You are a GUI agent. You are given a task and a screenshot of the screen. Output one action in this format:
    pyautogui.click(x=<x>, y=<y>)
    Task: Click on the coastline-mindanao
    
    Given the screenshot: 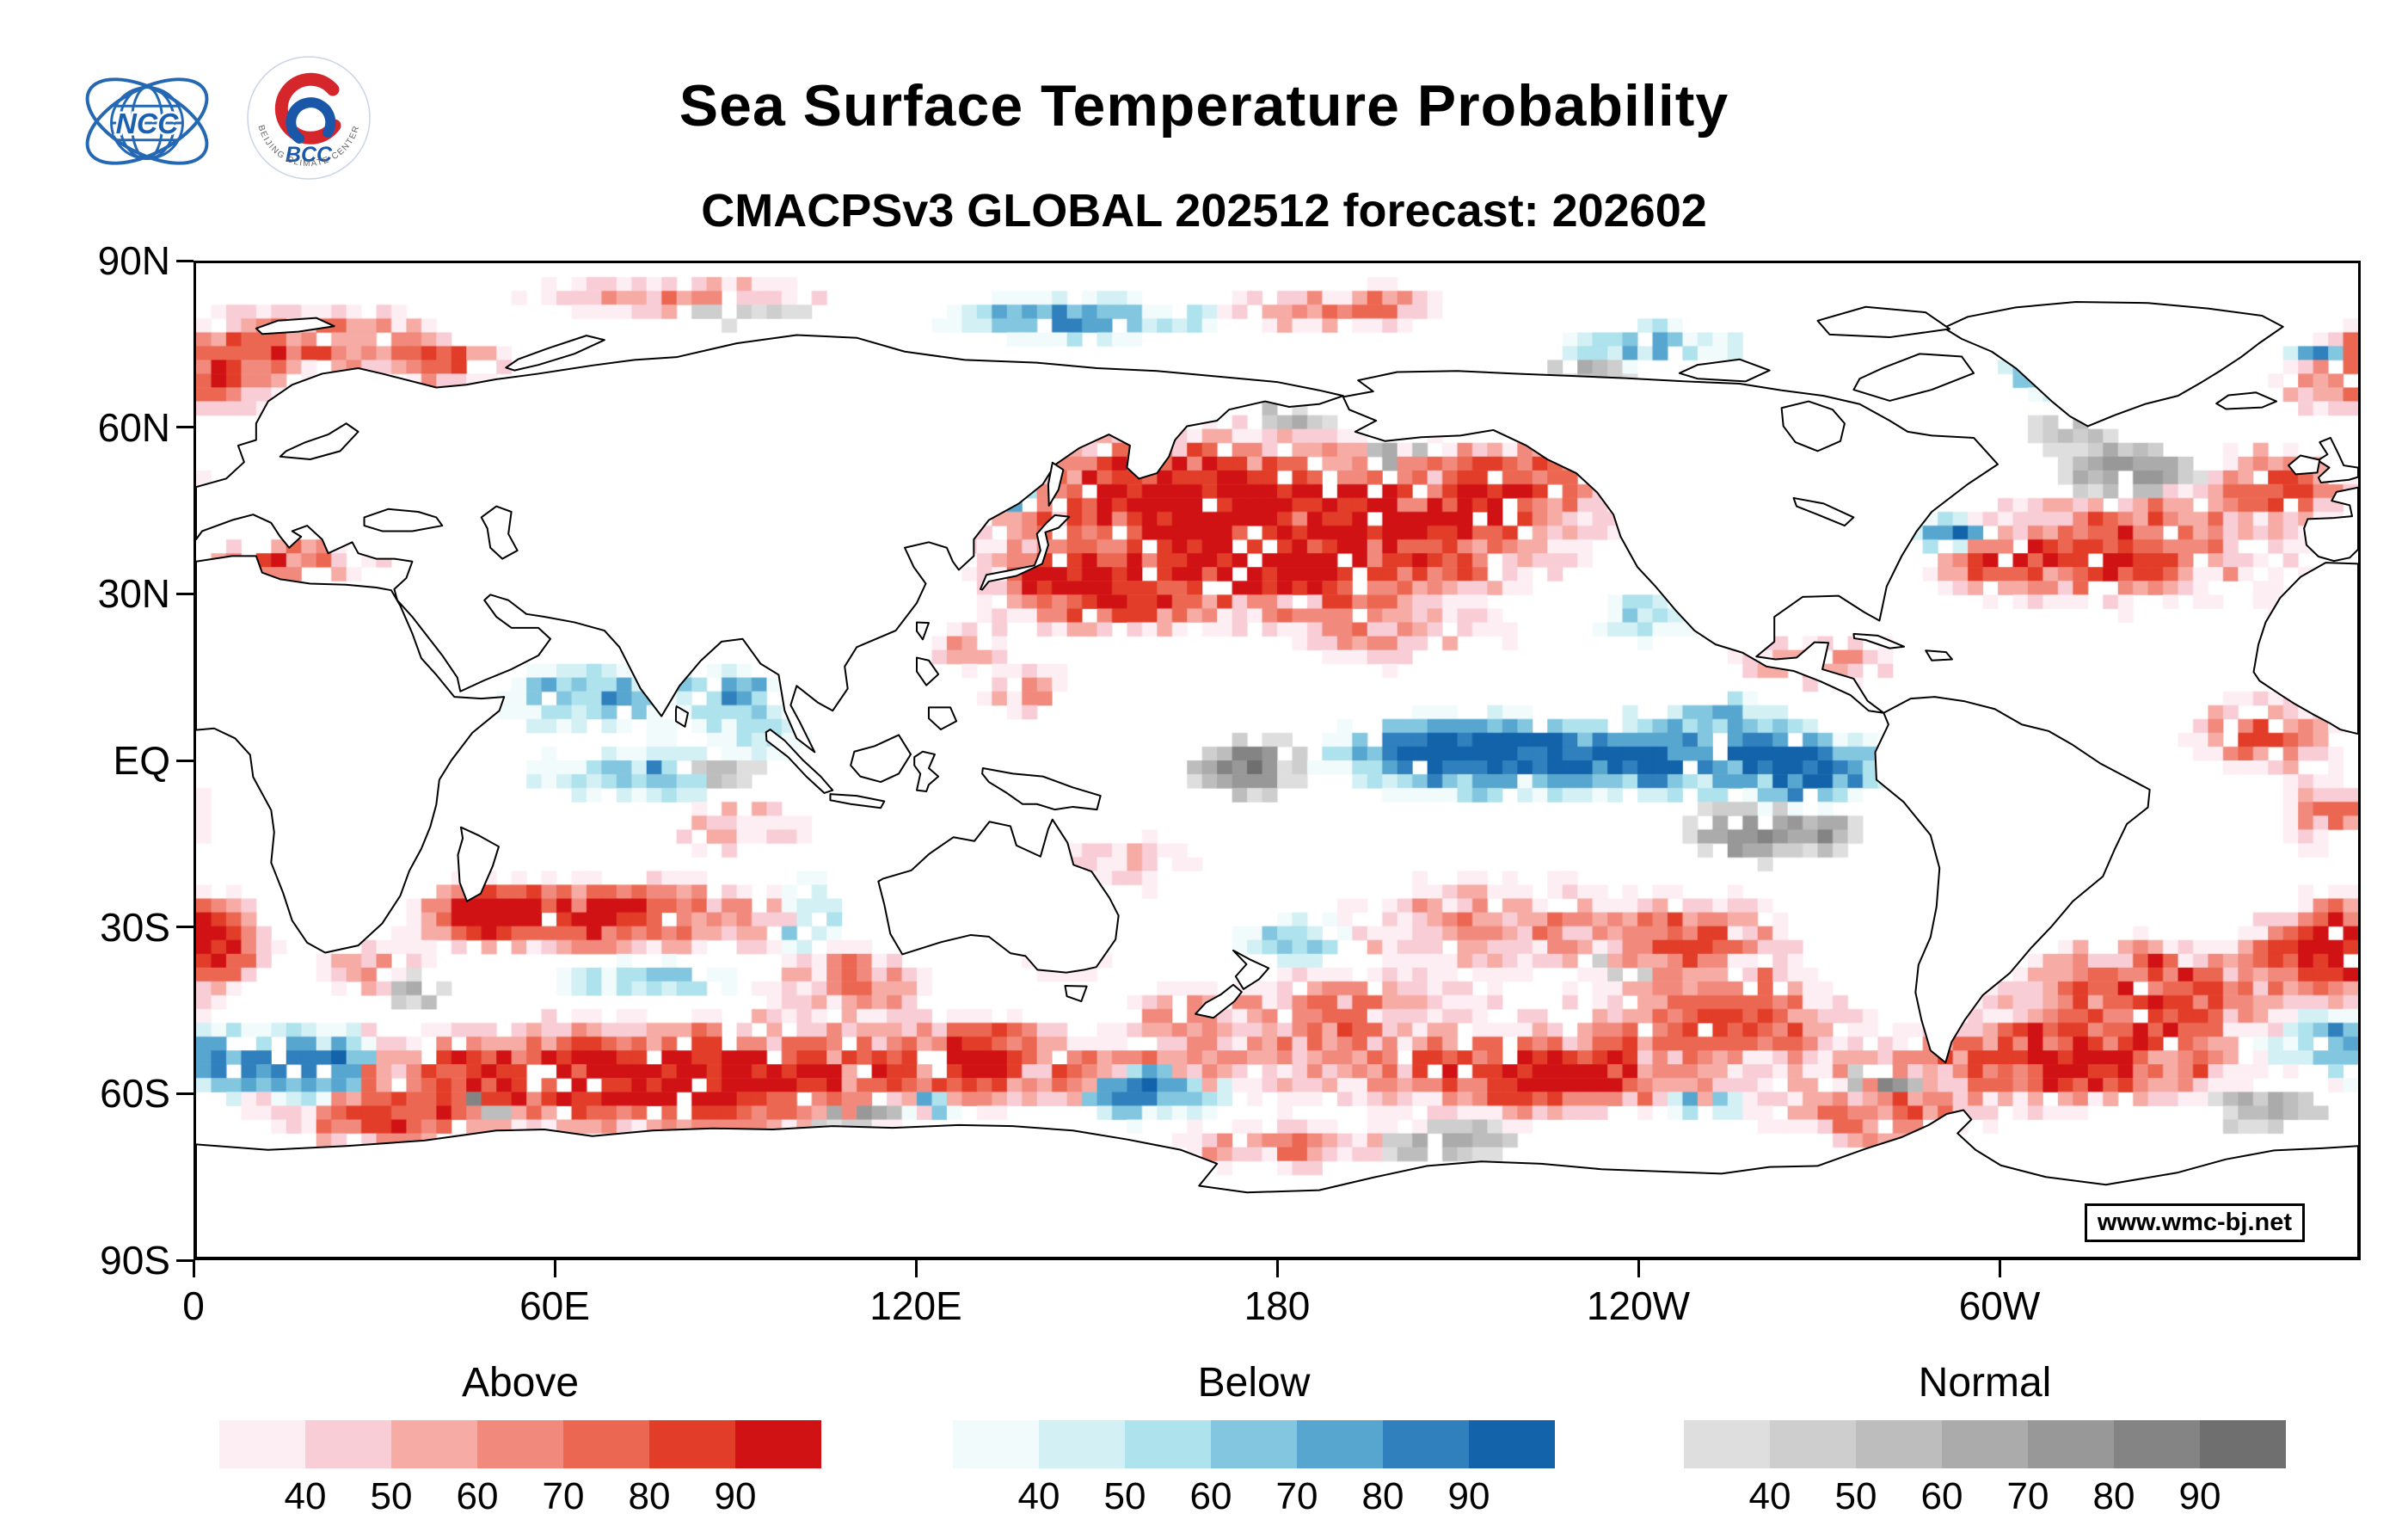 What is the action you would take?
    pyautogui.click(x=942, y=718)
    